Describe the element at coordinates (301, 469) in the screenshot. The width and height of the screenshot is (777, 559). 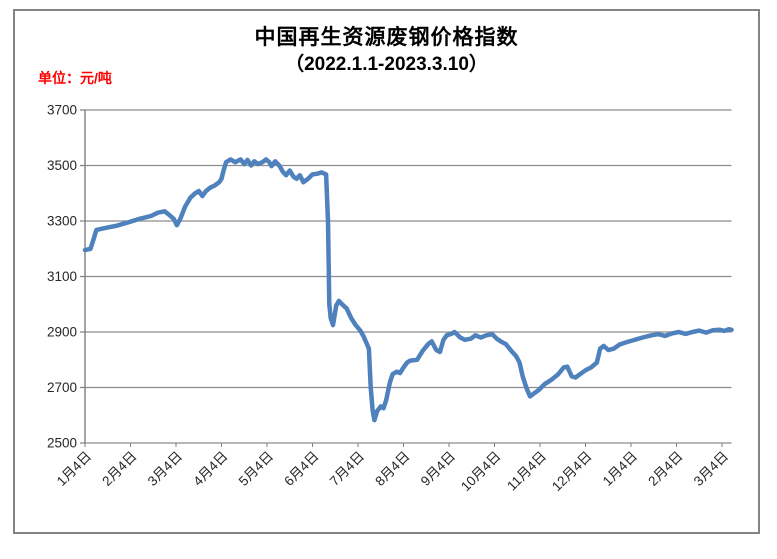
I see `x-tick-label: 6月4日` at that location.